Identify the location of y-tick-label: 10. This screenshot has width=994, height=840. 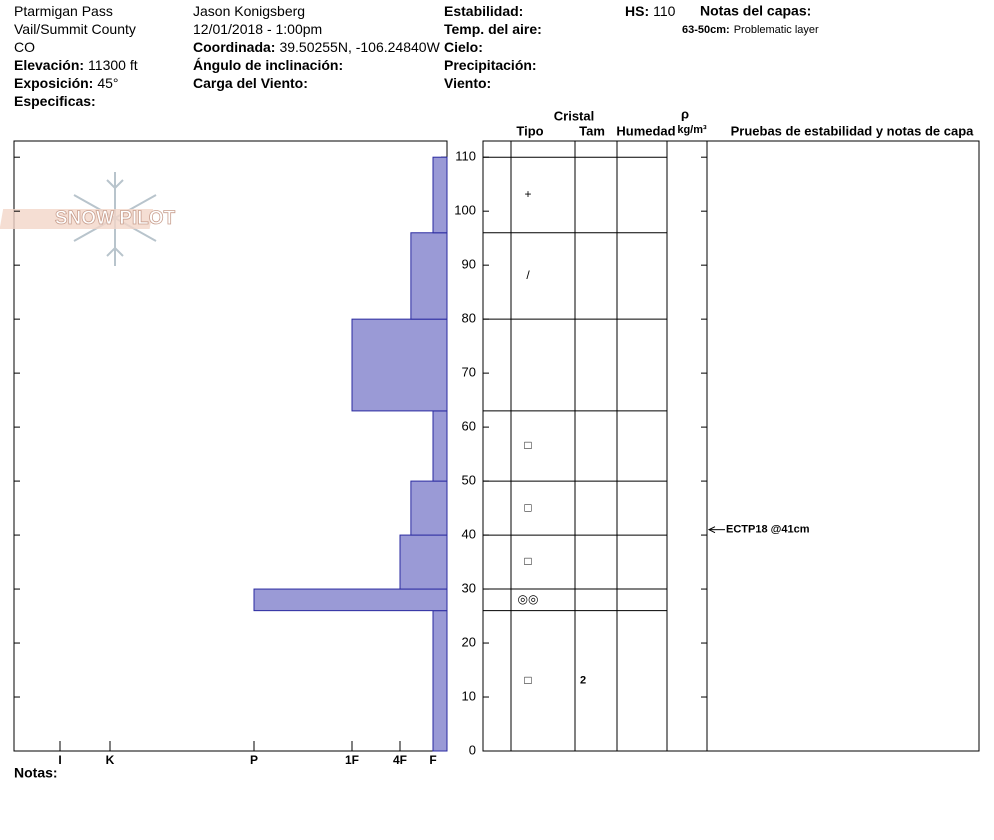
(469, 695).